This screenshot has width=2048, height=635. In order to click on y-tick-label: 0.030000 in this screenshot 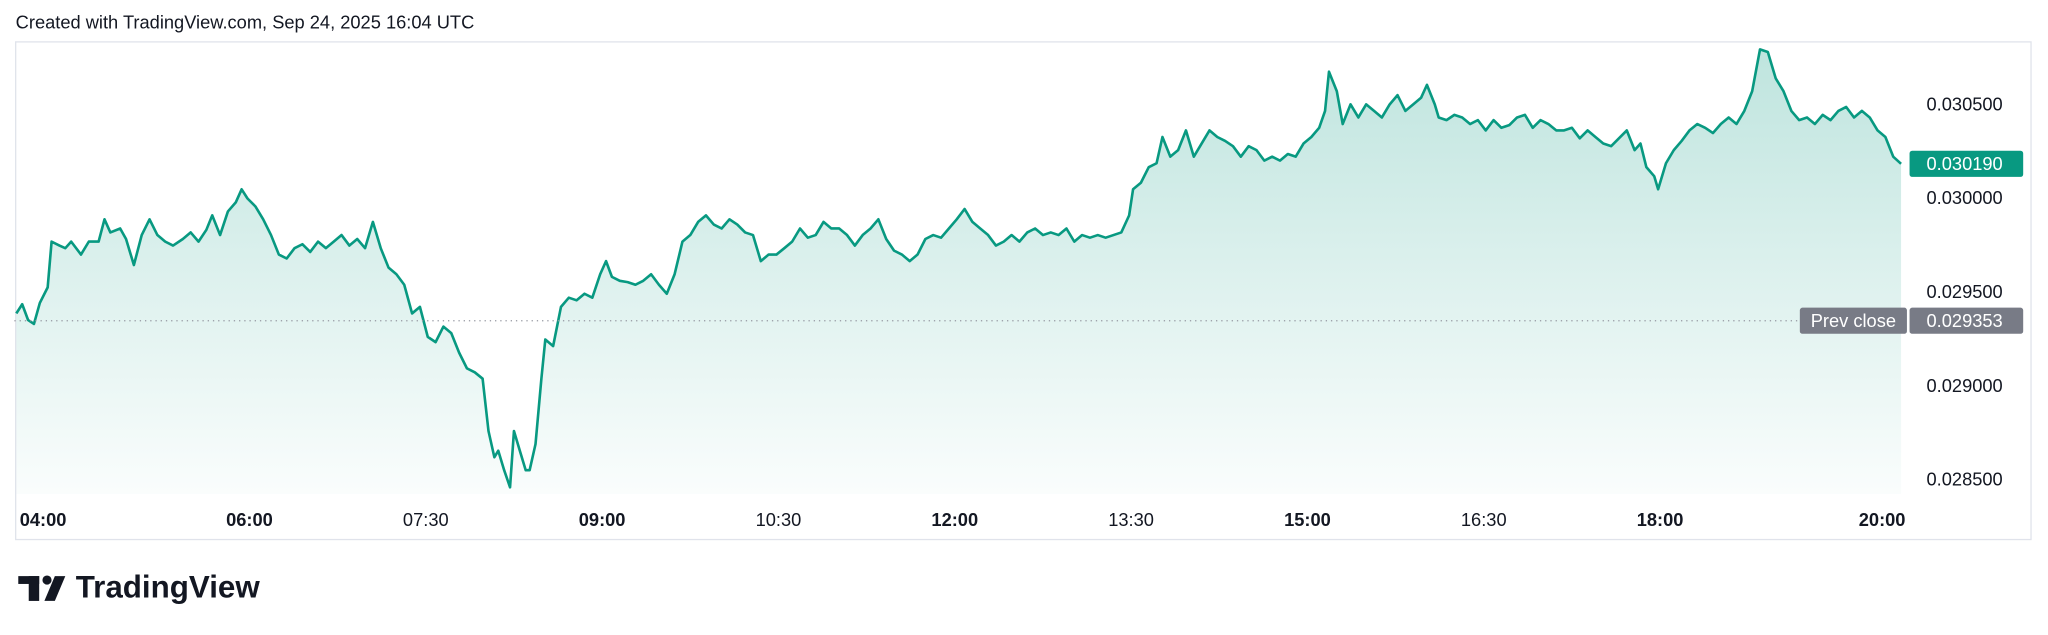, I will do `click(1965, 197)`.